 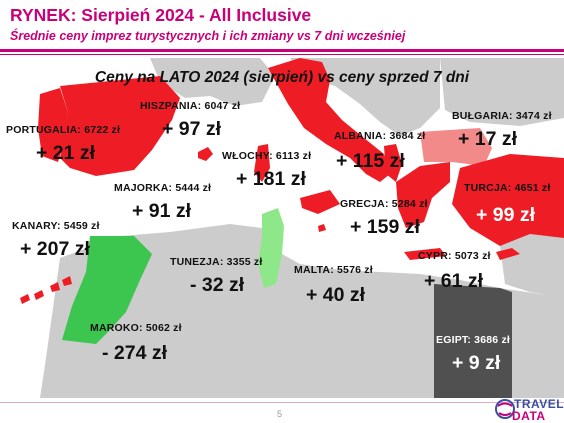 I want to click on header-rule, so click(x=282, y=50).